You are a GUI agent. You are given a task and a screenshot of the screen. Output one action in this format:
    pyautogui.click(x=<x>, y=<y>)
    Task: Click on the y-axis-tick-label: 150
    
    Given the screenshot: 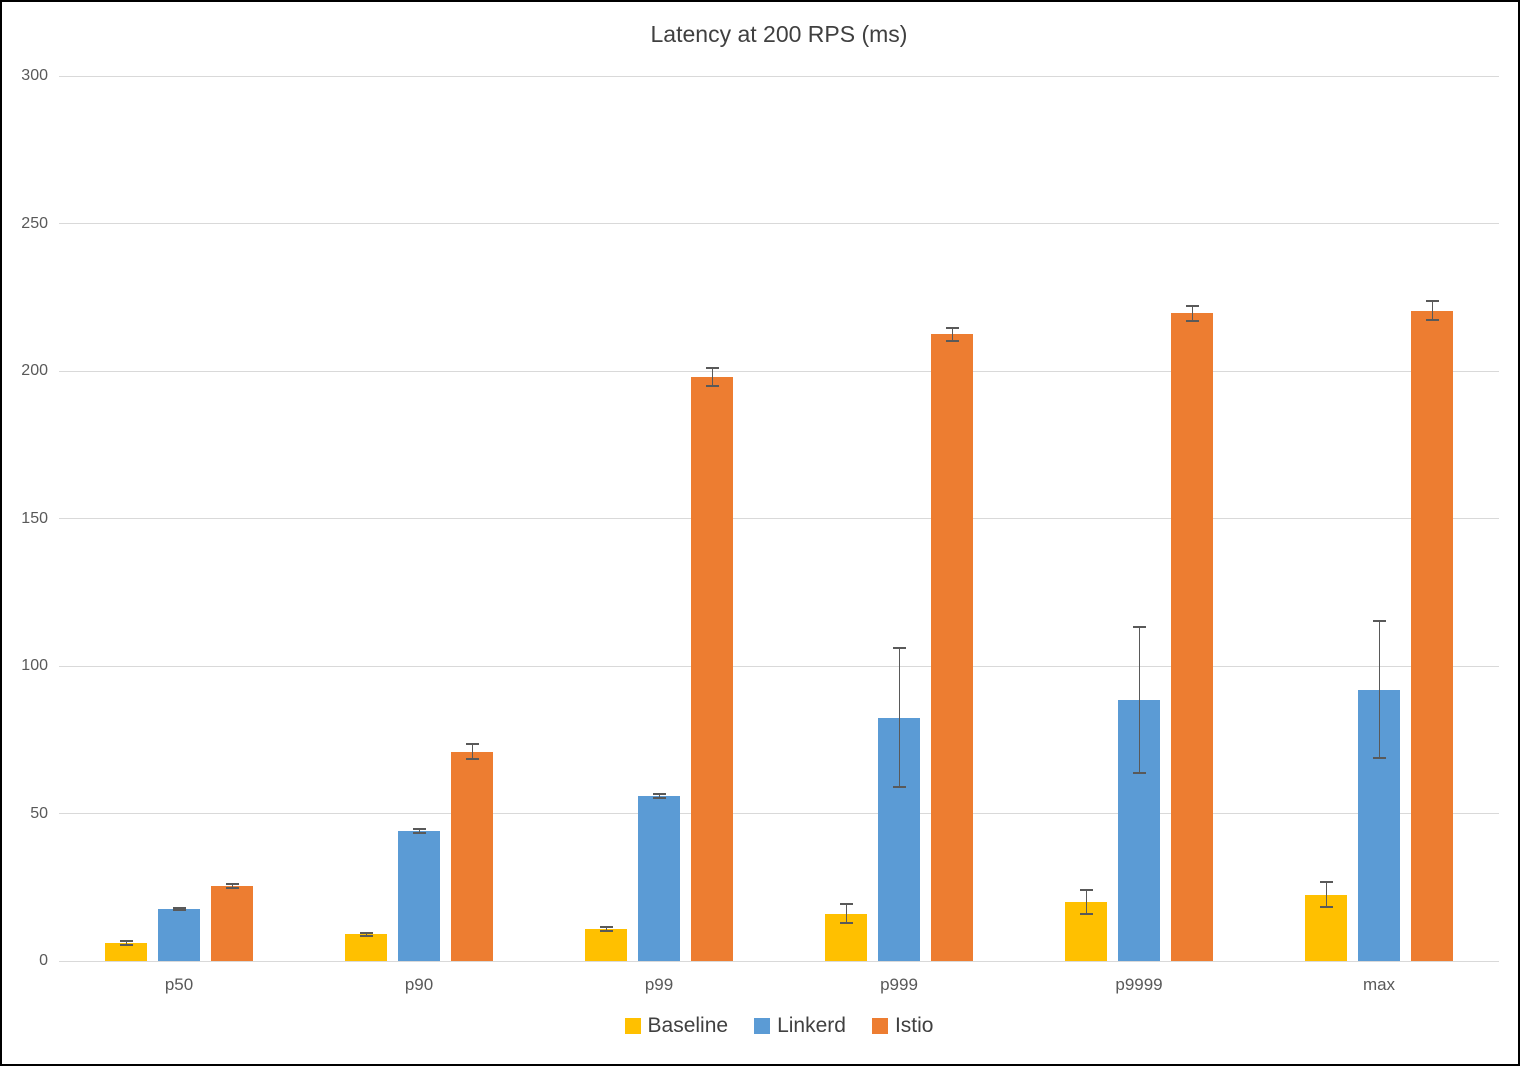 What is the action you would take?
    pyautogui.click(x=34, y=518)
    